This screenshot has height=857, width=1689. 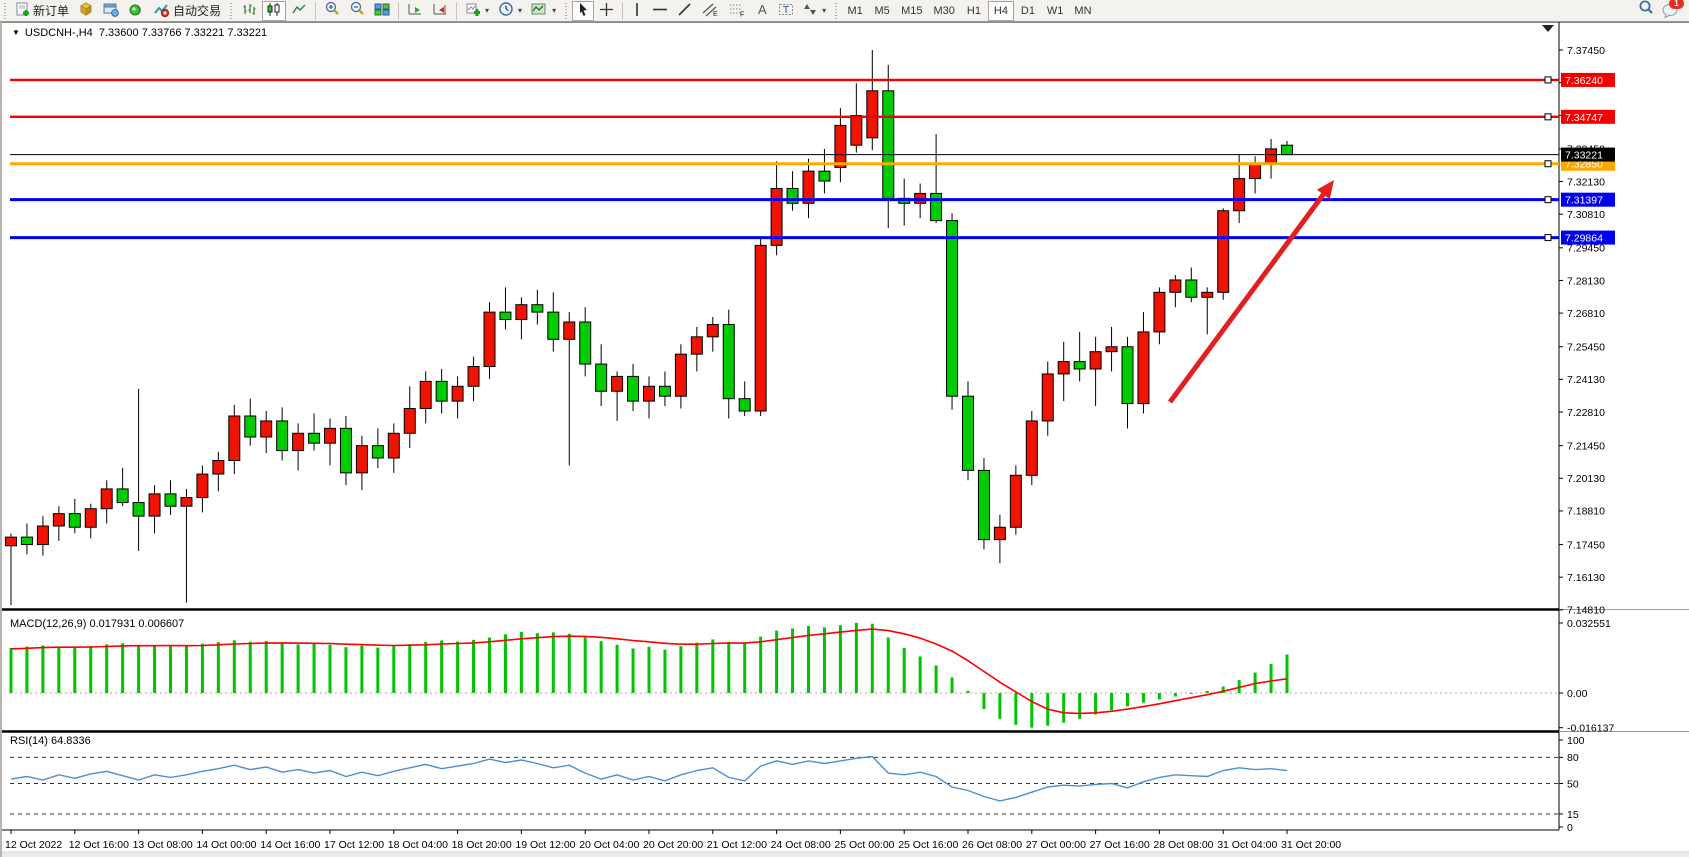 What do you see at coordinates (810, 11) in the screenshot?
I see `arrows-icon` at bounding box center [810, 11].